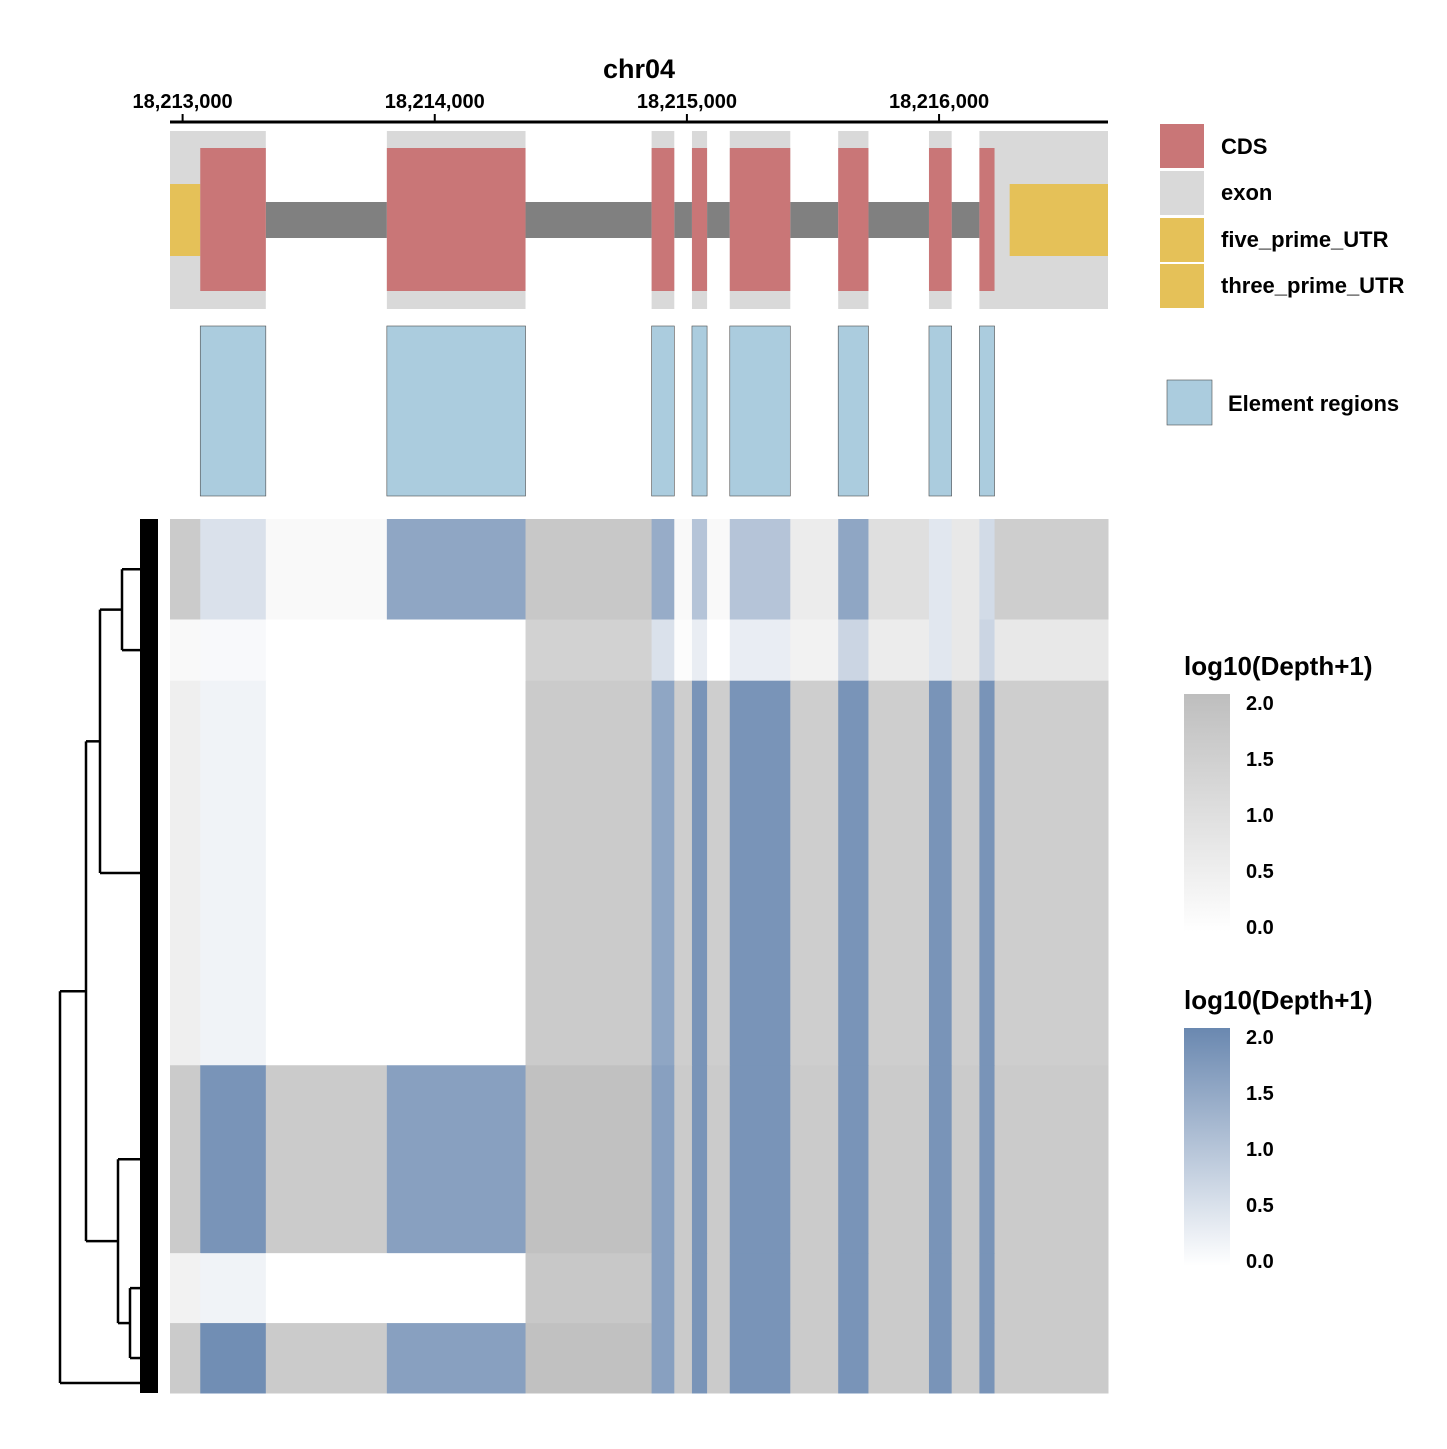  I want to click on legend-label-exon: exon, so click(1246, 192).